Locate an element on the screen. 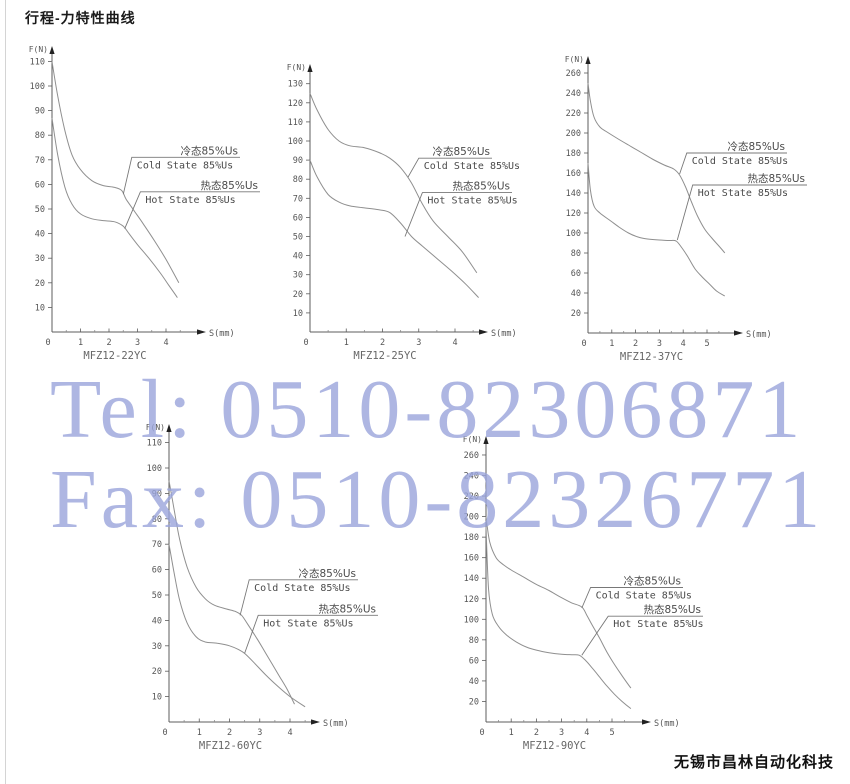  company-name: 无锡市昌林自动化科技 is located at coordinates (753, 762).